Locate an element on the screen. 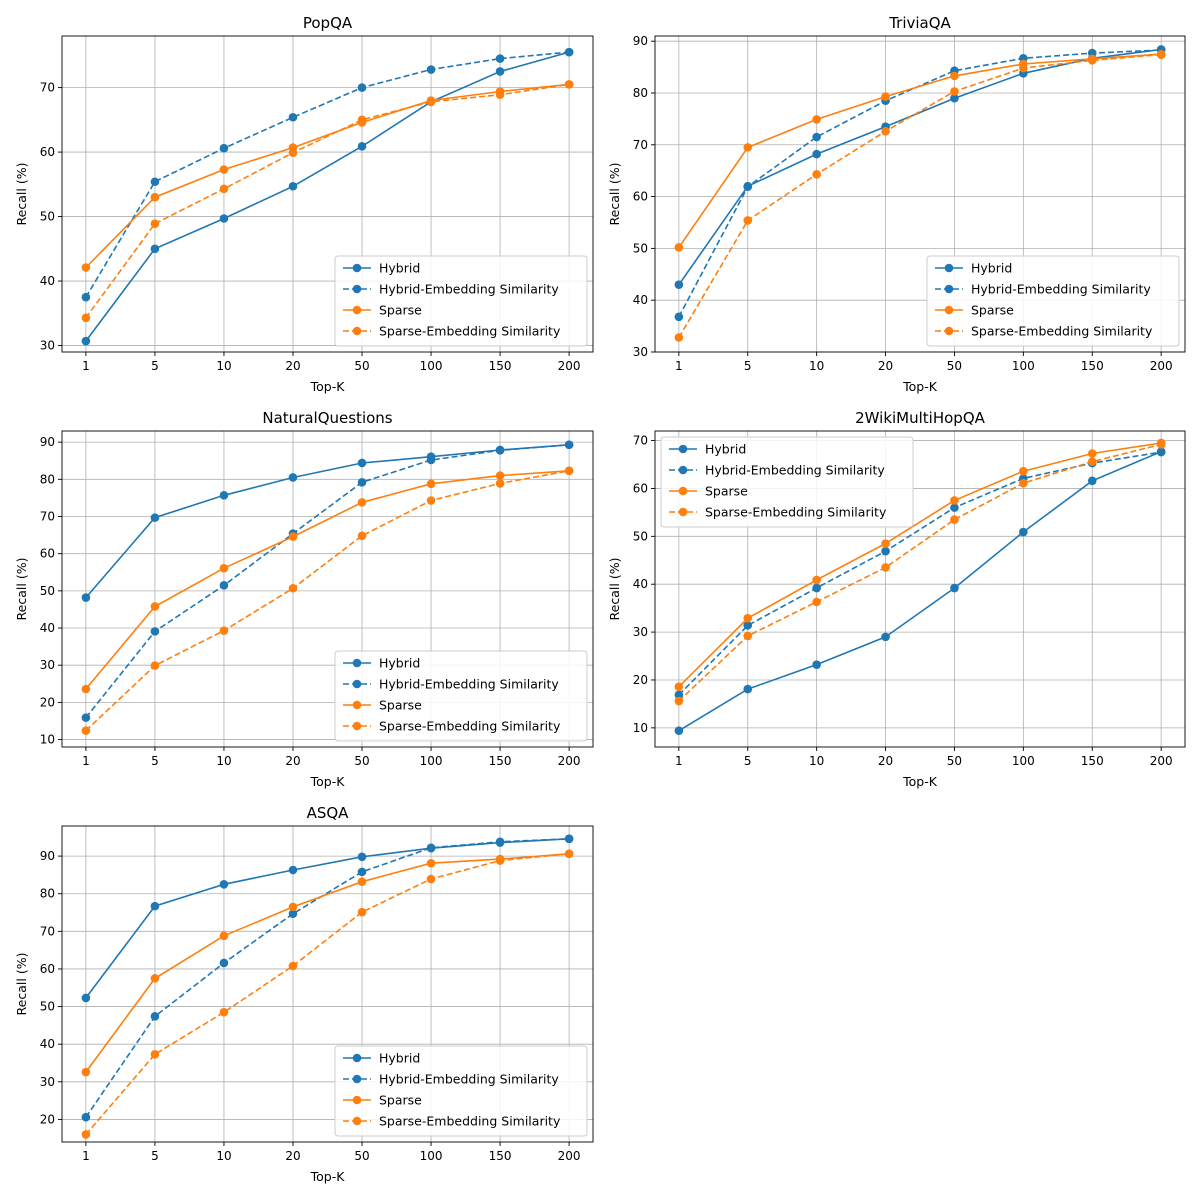 This screenshot has width=1200, height=1200. x-tick-label: 200 is located at coordinates (569, 1156).